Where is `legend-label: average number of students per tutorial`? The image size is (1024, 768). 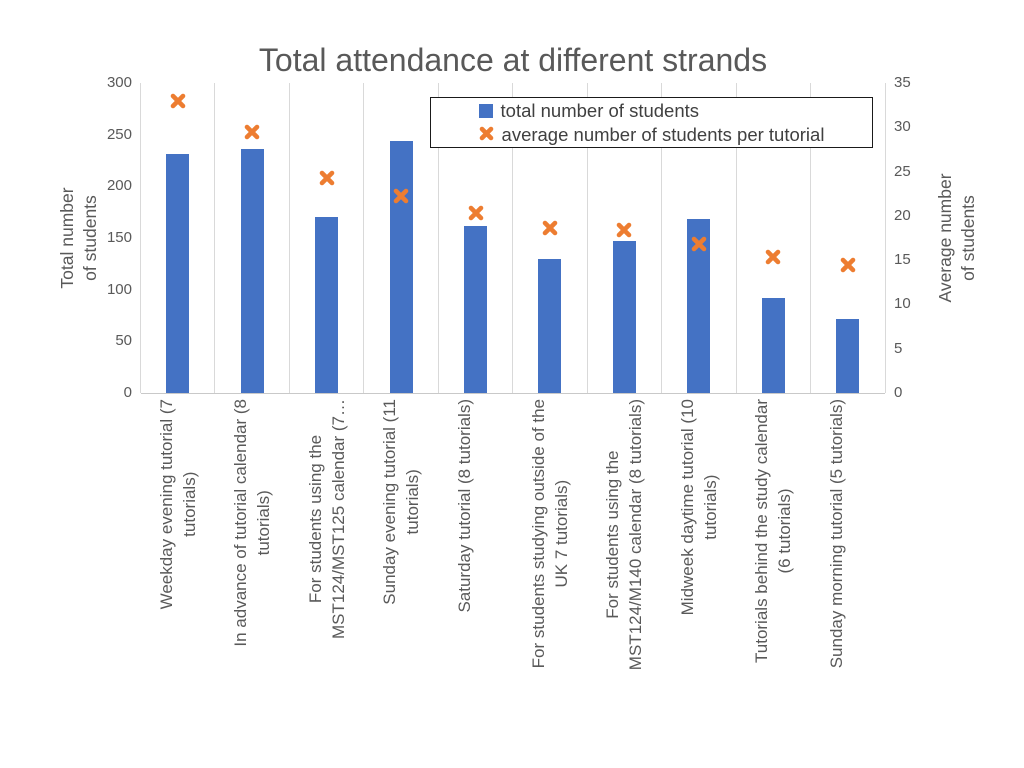
legend-label: average number of students per tutorial is located at coordinates (663, 134).